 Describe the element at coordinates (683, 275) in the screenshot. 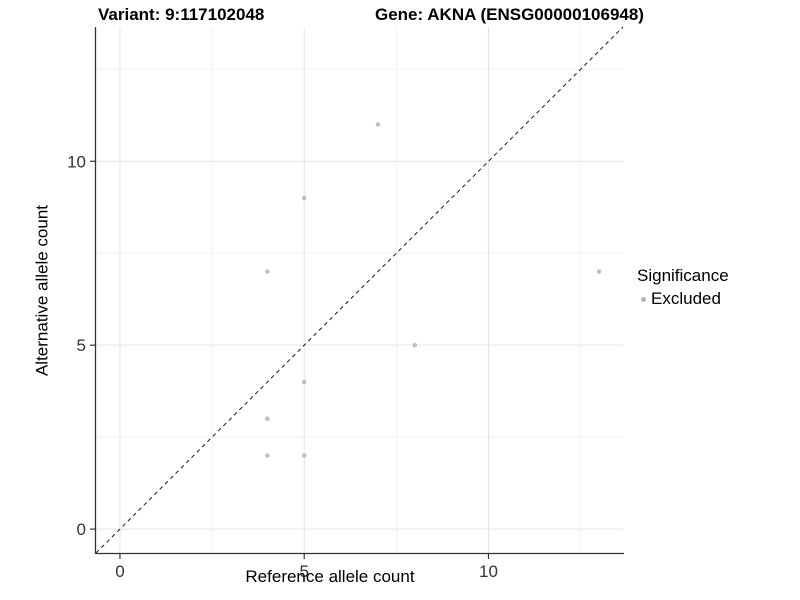

I see `legend-title: Significance` at that location.